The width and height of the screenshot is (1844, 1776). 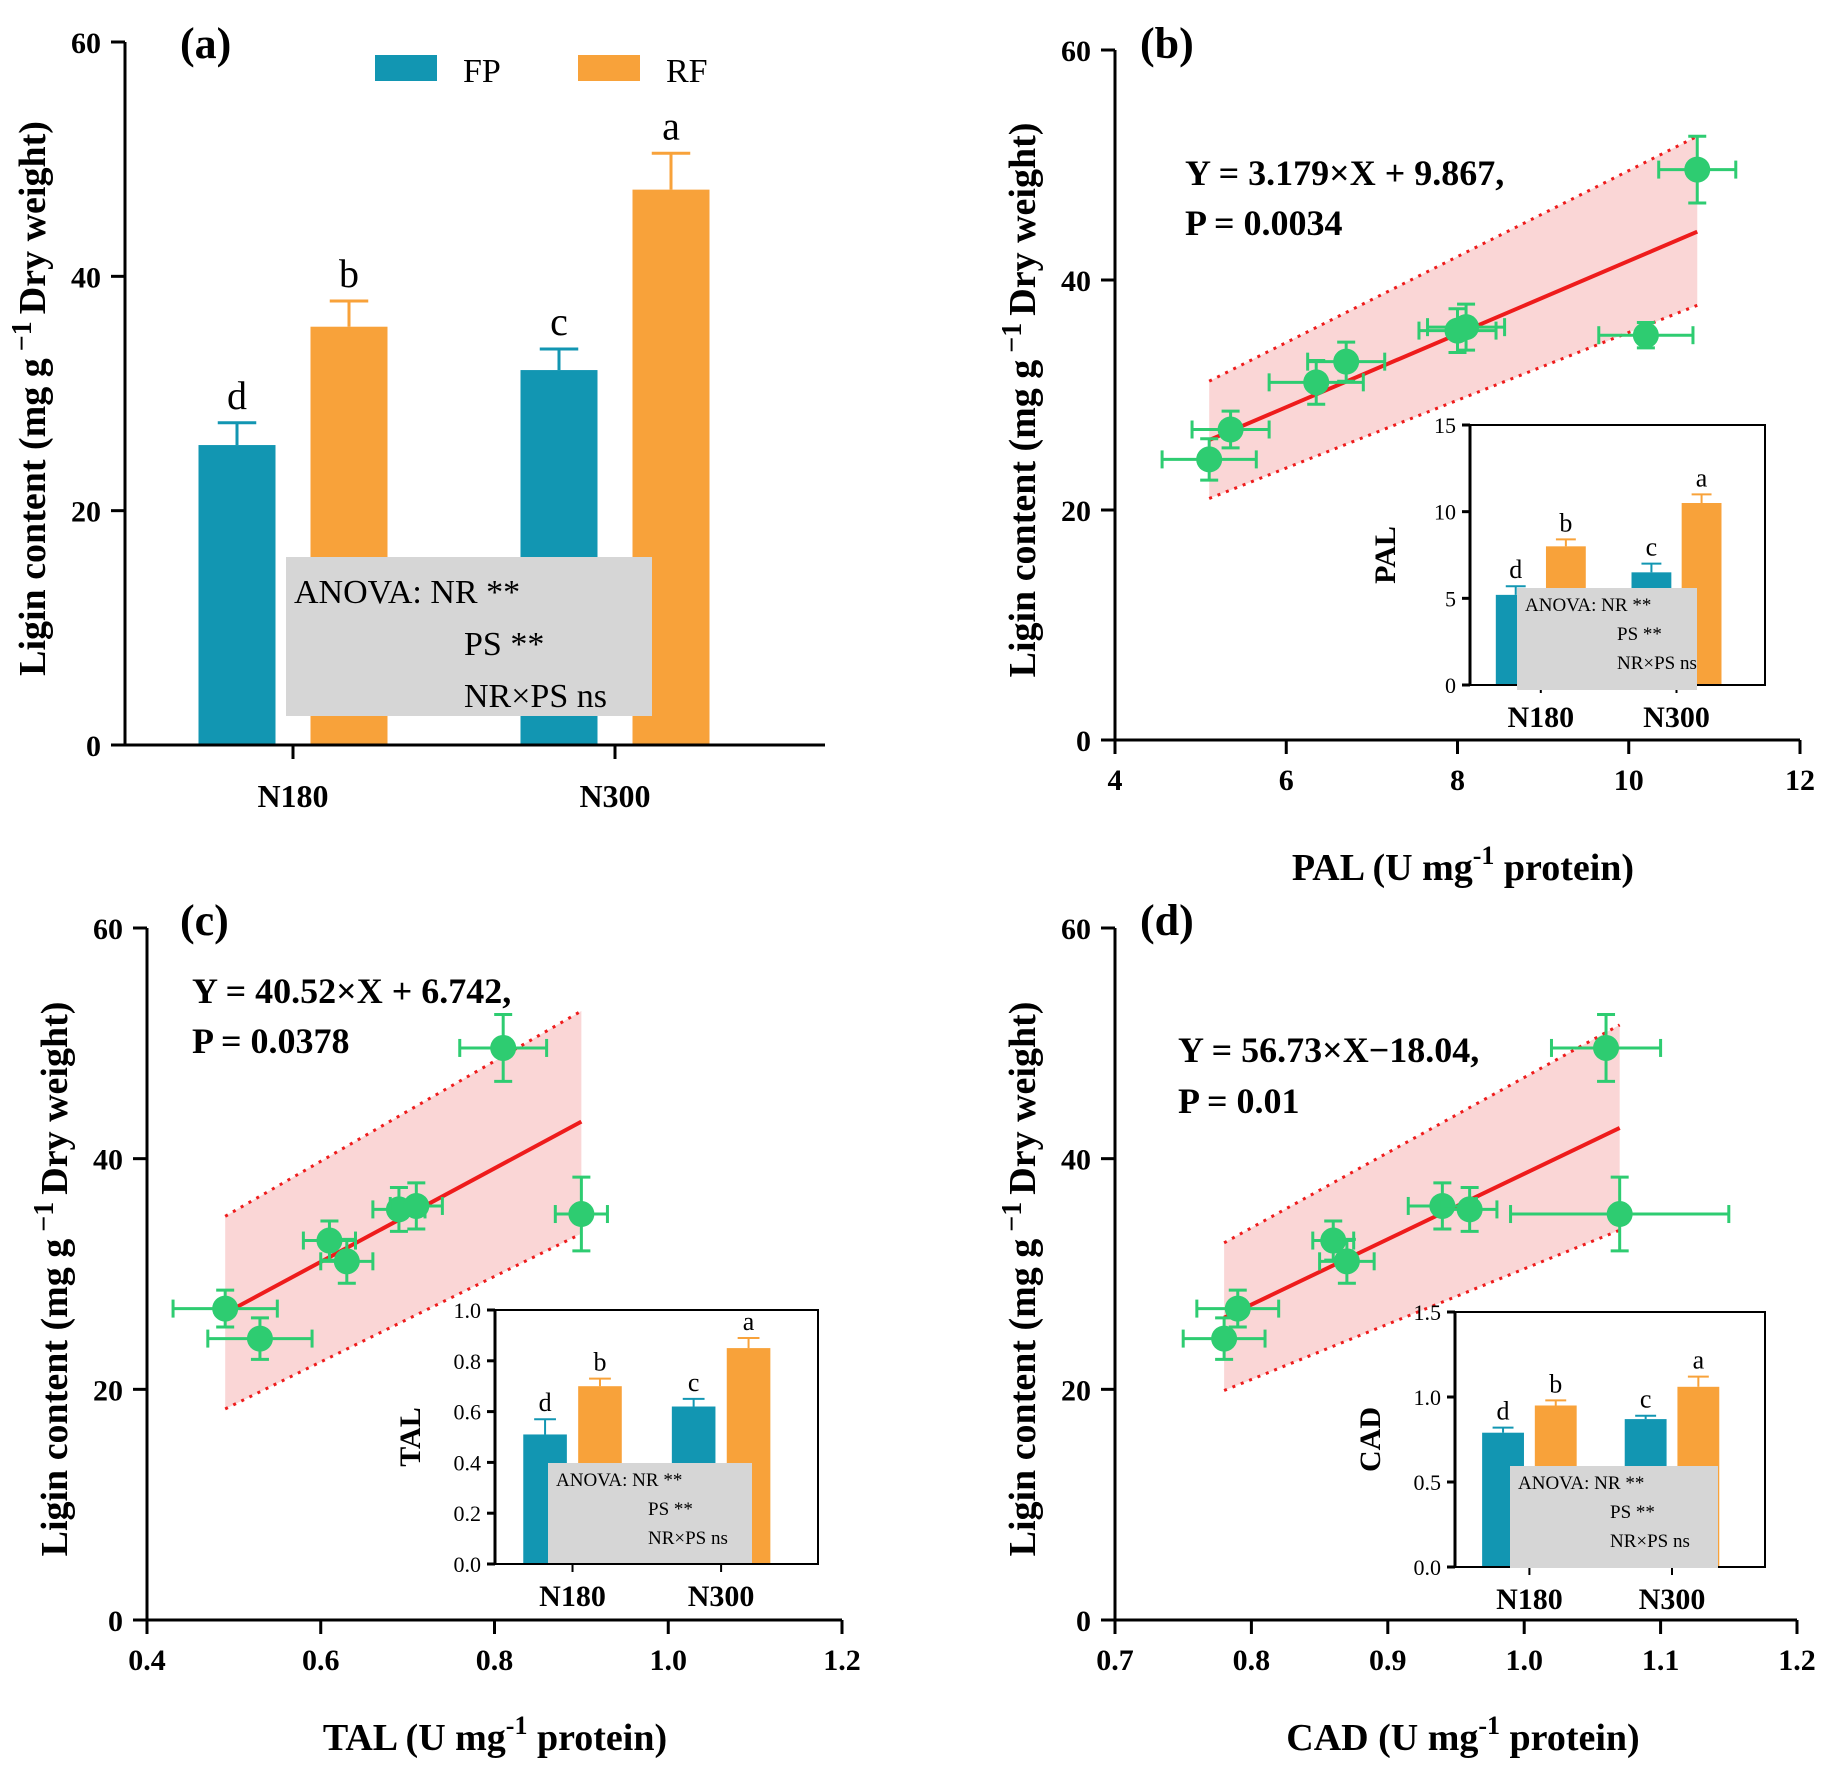 What do you see at coordinates (204, 920) in the screenshot?
I see `panel-c-label: (c)` at bounding box center [204, 920].